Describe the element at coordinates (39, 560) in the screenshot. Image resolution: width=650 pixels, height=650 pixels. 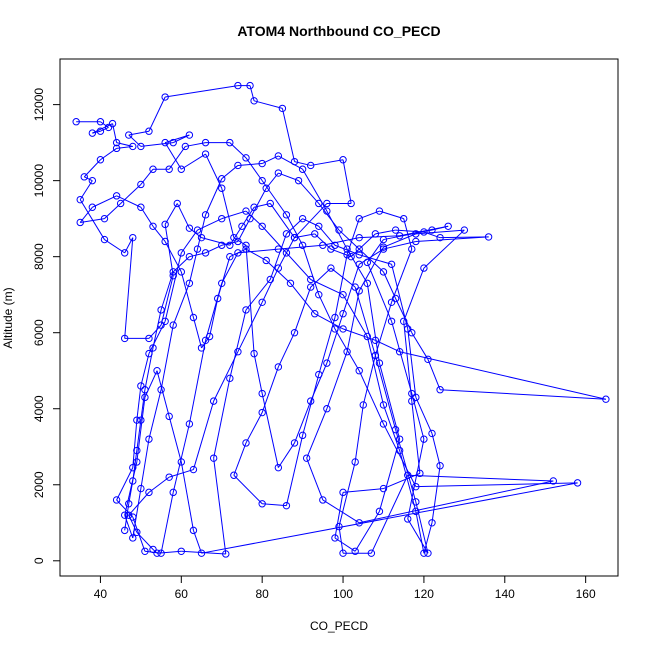
I see `y-tick-label: 0` at that location.